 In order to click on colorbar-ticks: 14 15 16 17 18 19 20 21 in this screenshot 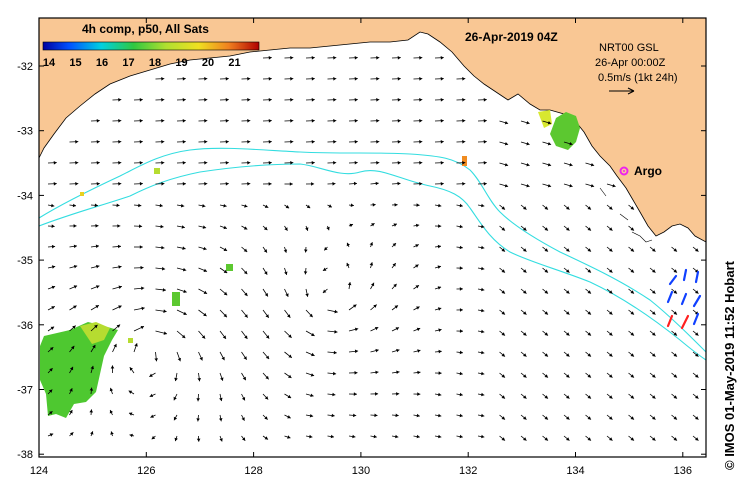, I will do `click(142, 63)`.